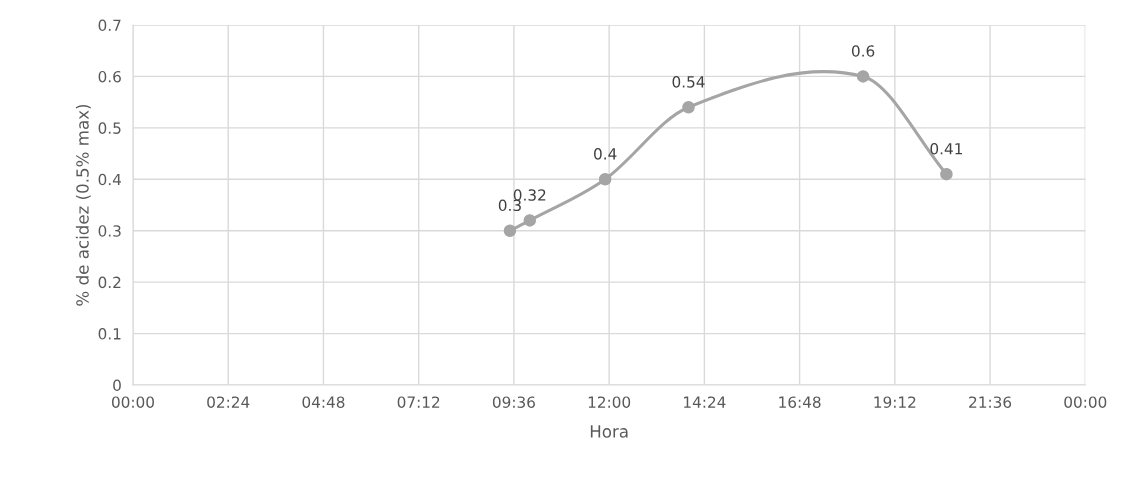 This screenshot has width=1127, height=500. I want to click on data-label: 0.54, so click(688, 82).